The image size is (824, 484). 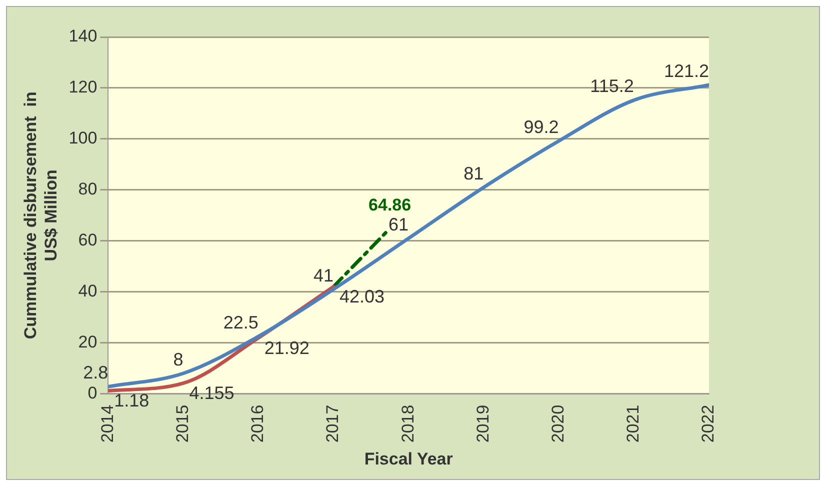 I want to click on x-tick-label: 2017, so click(x=332, y=423).